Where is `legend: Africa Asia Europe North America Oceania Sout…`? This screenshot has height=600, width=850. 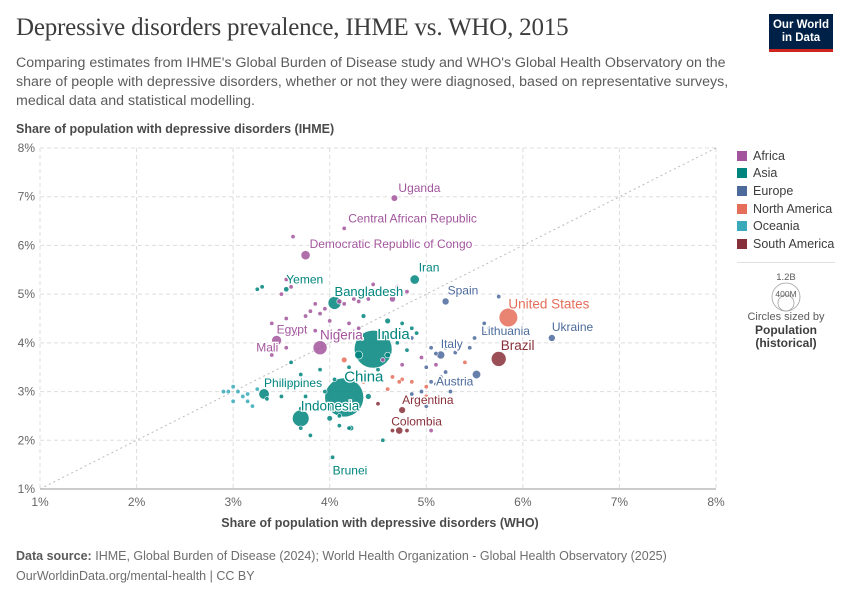
legend: Africa Asia Europe North America Oceania Sout… is located at coordinates (785, 200).